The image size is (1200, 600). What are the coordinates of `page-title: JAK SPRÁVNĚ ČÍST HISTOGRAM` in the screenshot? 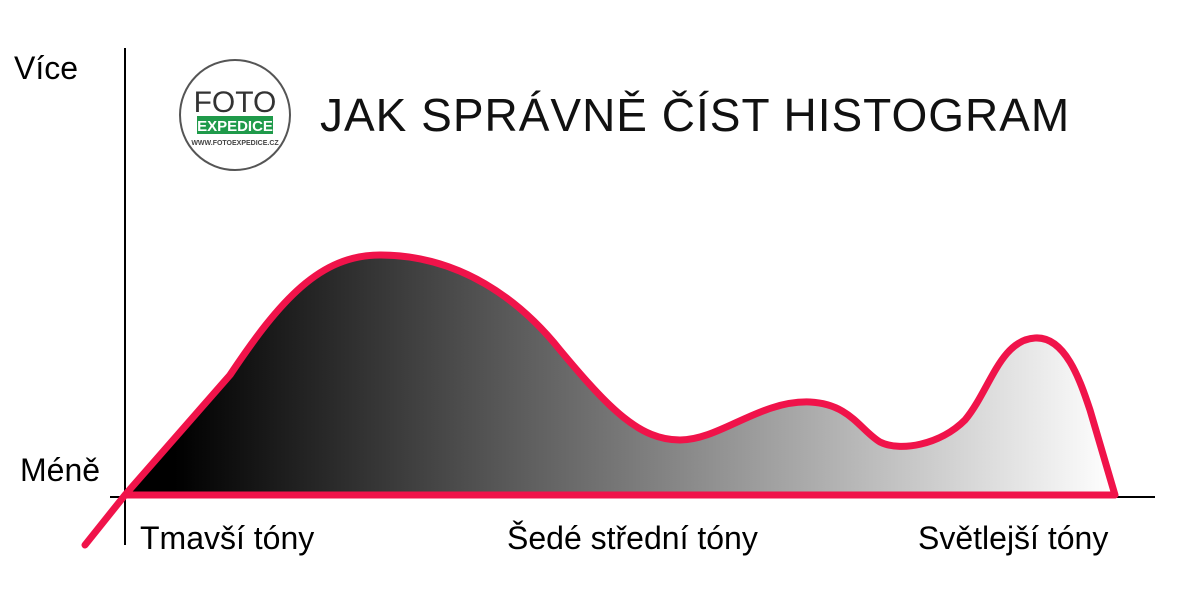 It's located at (695, 115).